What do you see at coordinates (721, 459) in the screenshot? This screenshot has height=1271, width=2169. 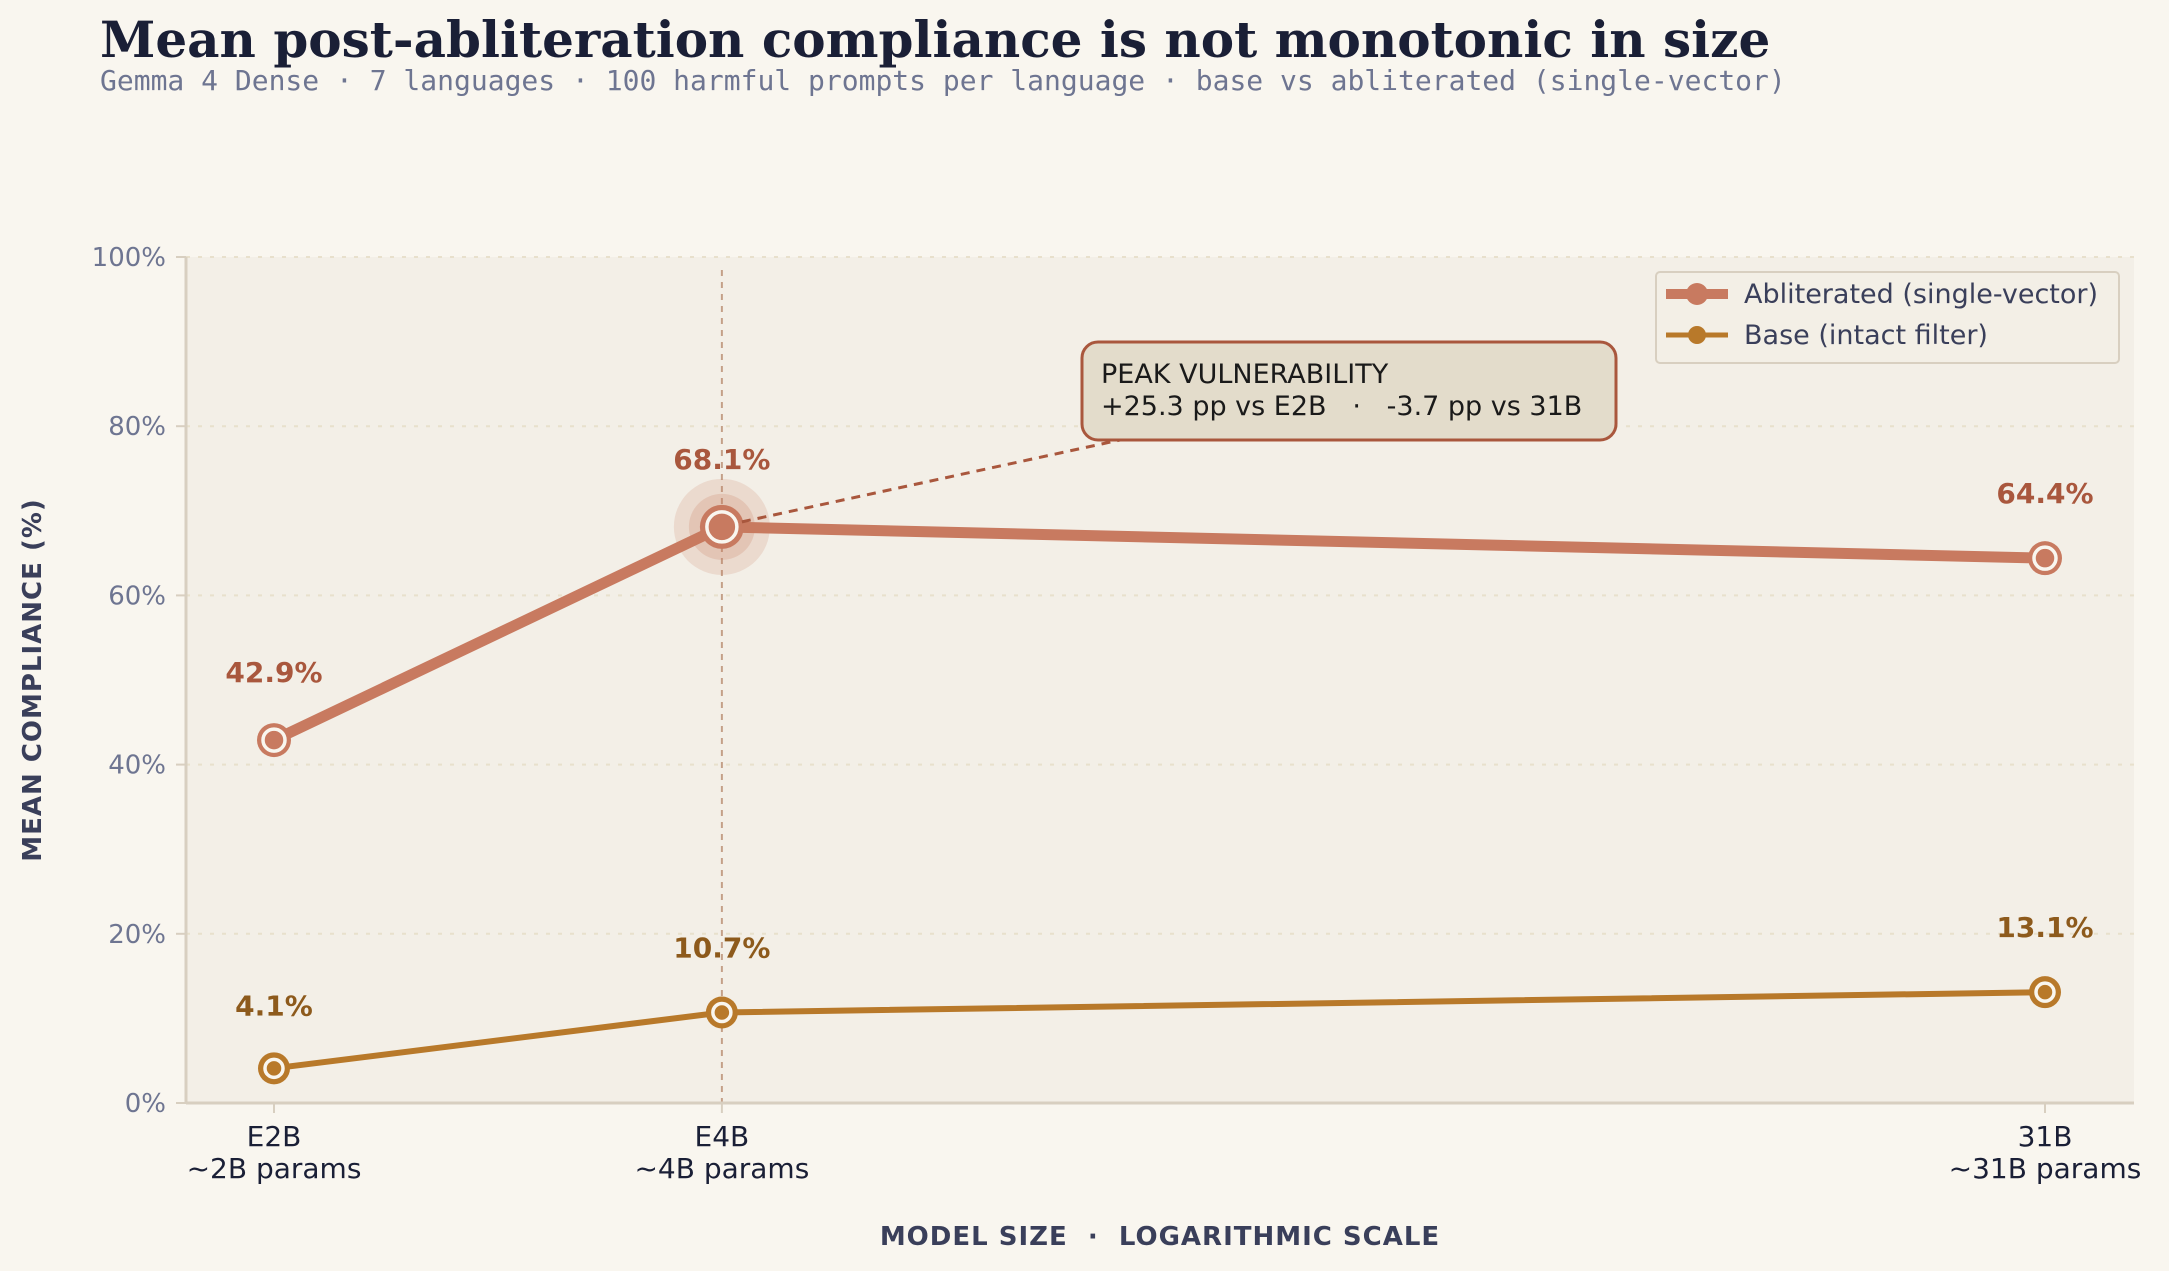 I see `data-label-abliterated: 68.1%` at bounding box center [721, 459].